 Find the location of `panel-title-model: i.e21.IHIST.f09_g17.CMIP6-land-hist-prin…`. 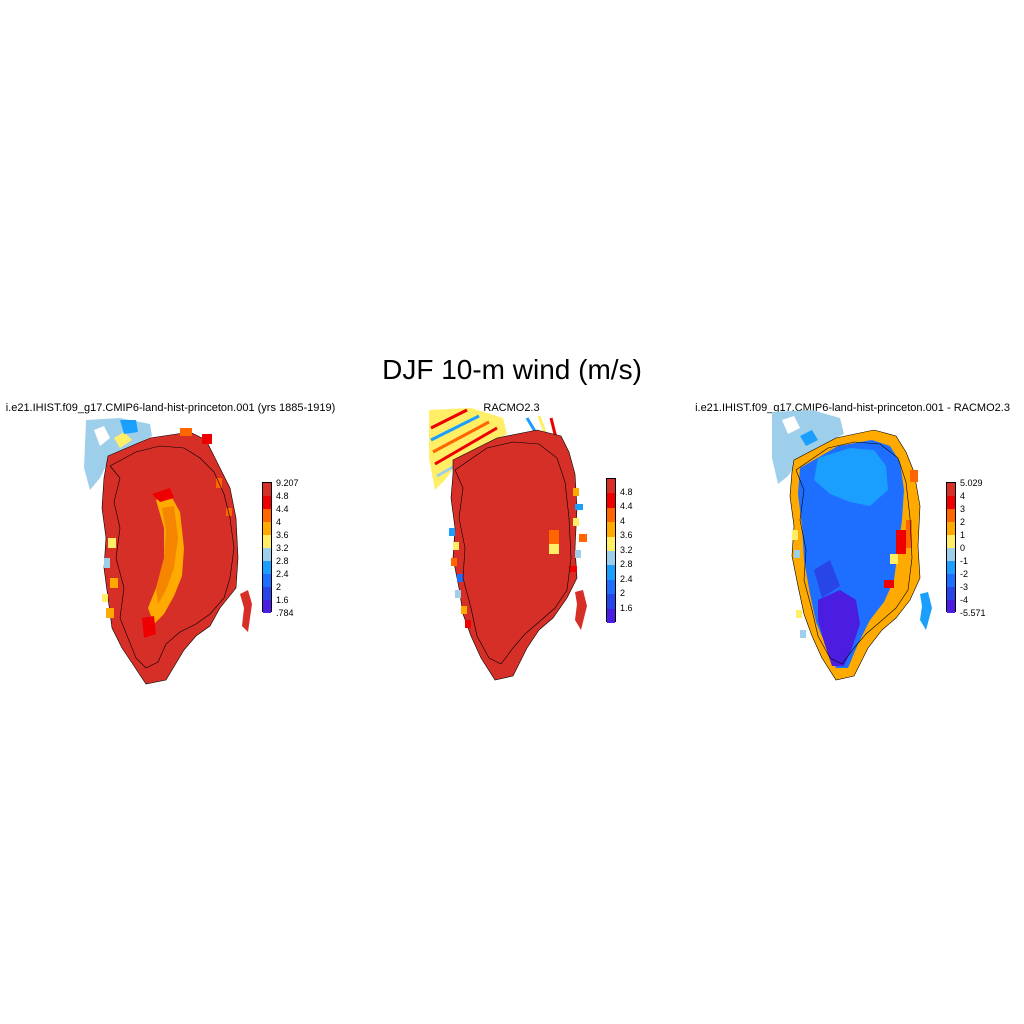

panel-title-model: i.e21.IHIST.f09_g17.CMIP6-land-hist-prin… is located at coordinates (170, 408).